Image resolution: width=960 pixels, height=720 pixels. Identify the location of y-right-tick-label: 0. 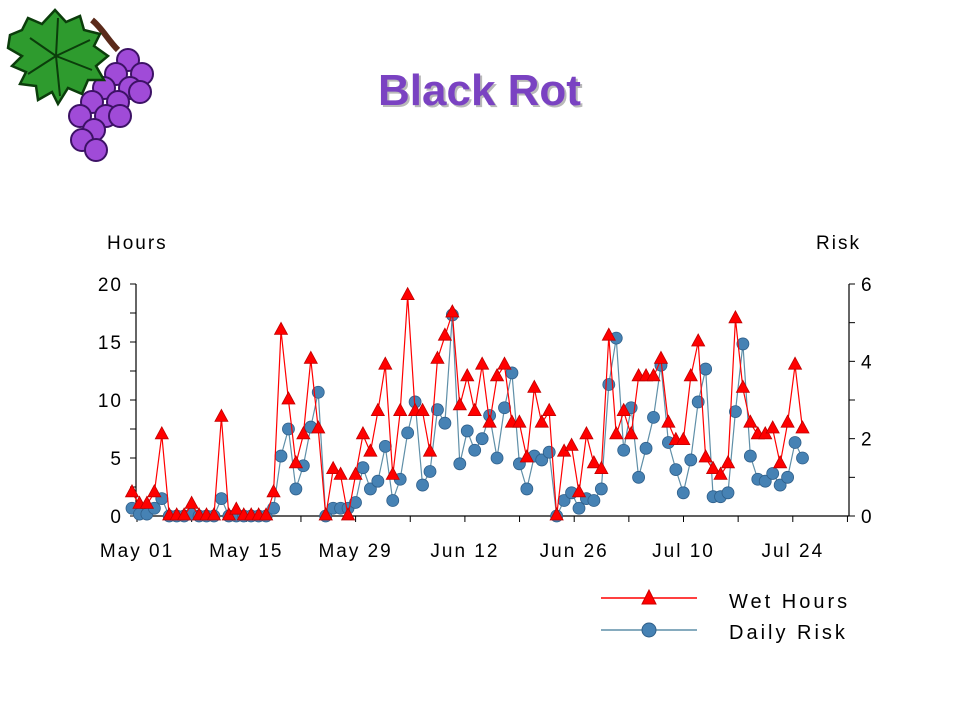
(867, 517).